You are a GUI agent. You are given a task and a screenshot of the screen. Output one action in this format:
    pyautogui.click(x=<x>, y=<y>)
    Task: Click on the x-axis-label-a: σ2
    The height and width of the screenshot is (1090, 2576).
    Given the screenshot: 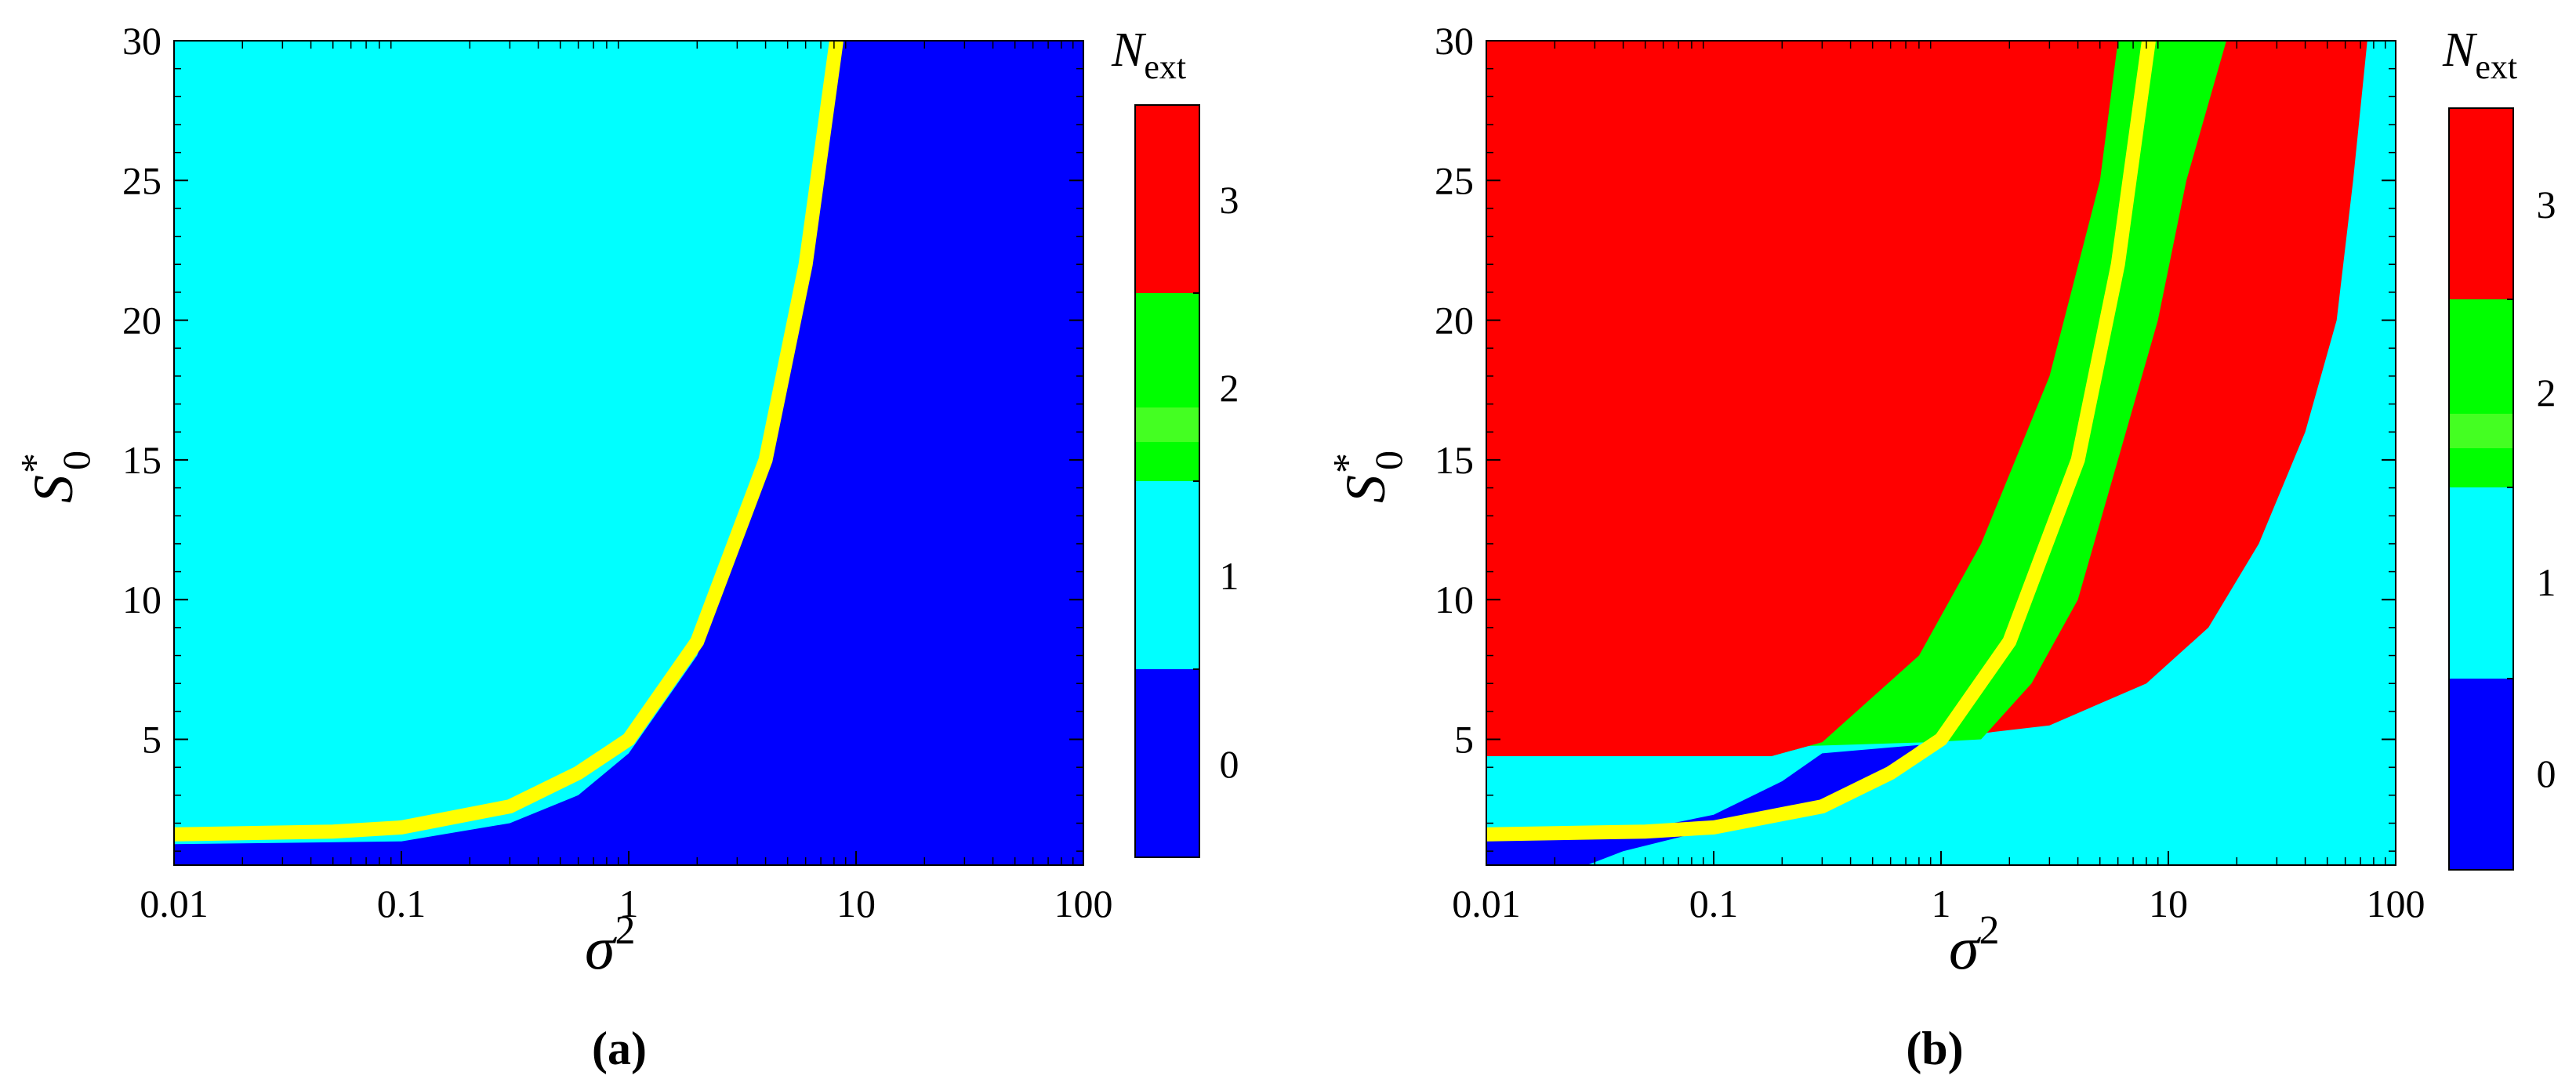 What is the action you would take?
    pyautogui.click(x=610, y=945)
    